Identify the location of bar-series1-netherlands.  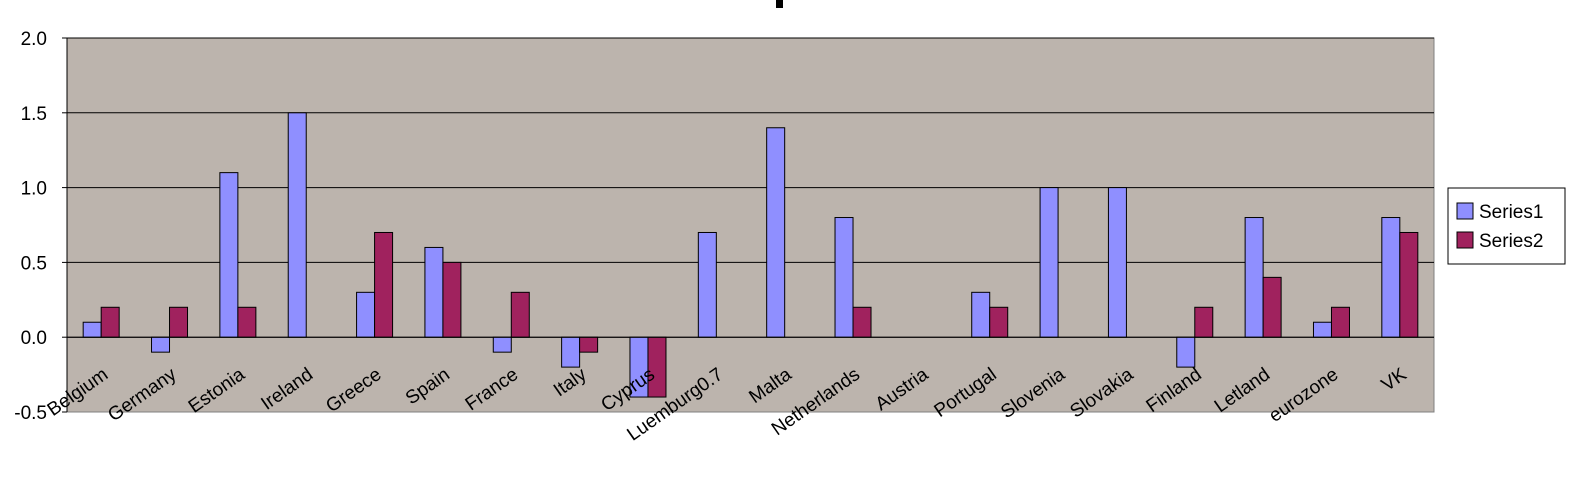
(844, 277).